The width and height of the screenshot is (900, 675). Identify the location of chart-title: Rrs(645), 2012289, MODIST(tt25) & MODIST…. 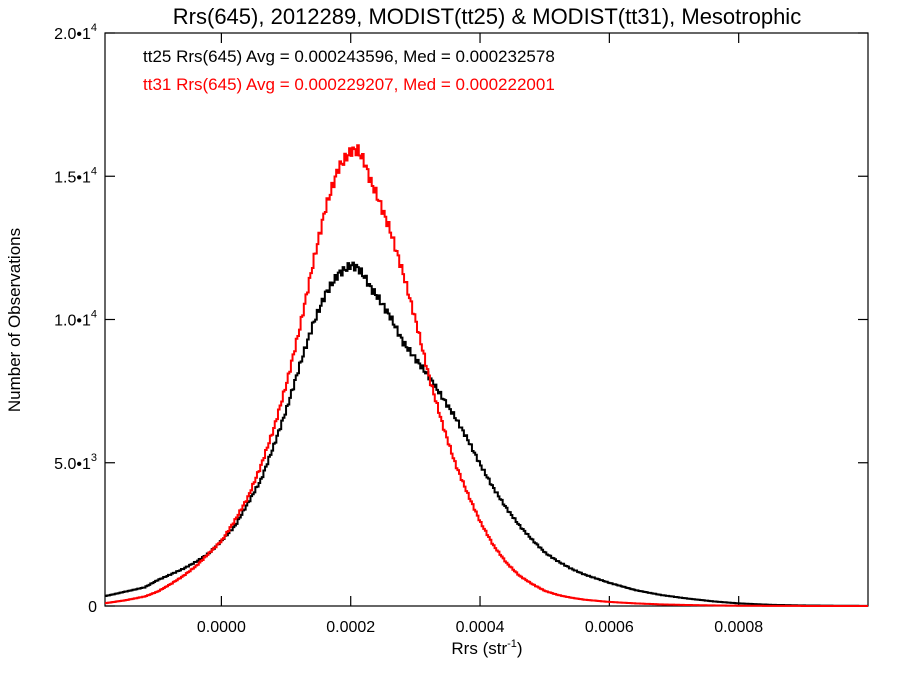
(487, 16).